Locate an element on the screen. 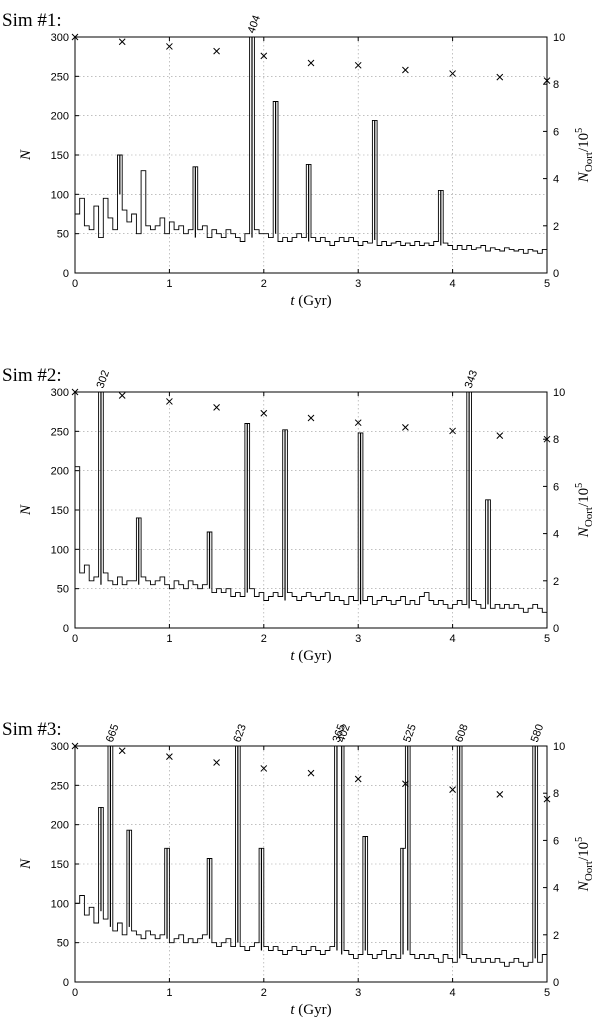 Image resolution: width=600 pixels, height=1022 pixels. panel-title: Sim #2: is located at coordinates (32, 375).